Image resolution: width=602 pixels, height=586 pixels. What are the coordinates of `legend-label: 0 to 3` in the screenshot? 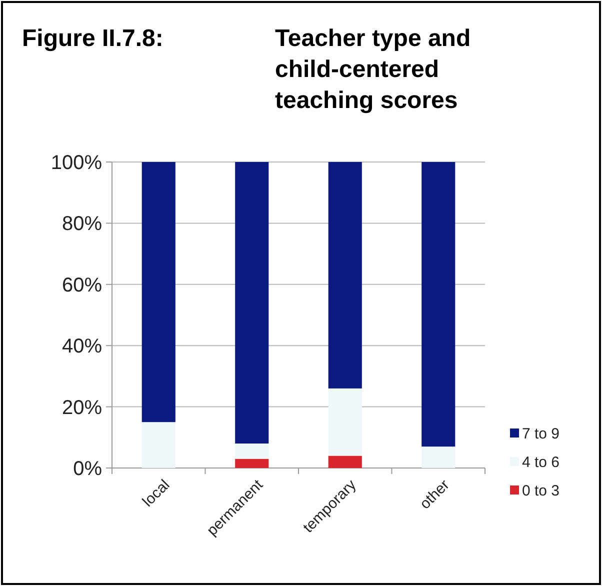 It's located at (541, 491).